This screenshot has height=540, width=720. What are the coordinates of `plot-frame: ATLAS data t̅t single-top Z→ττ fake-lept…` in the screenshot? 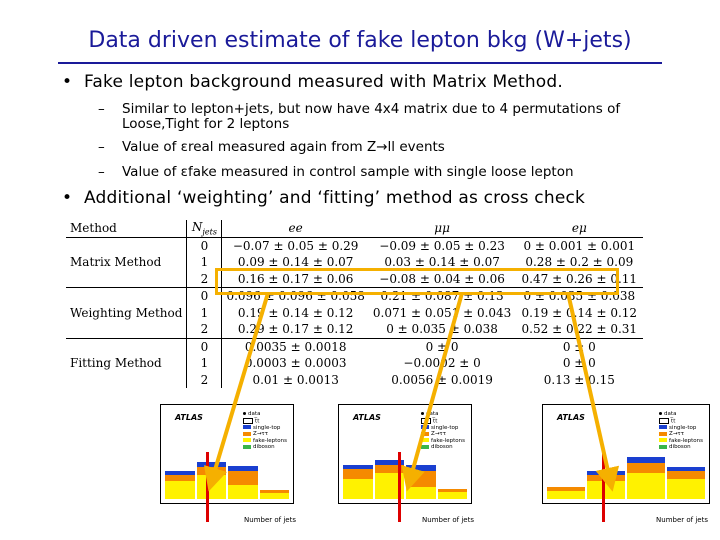 It's located at (227, 454).